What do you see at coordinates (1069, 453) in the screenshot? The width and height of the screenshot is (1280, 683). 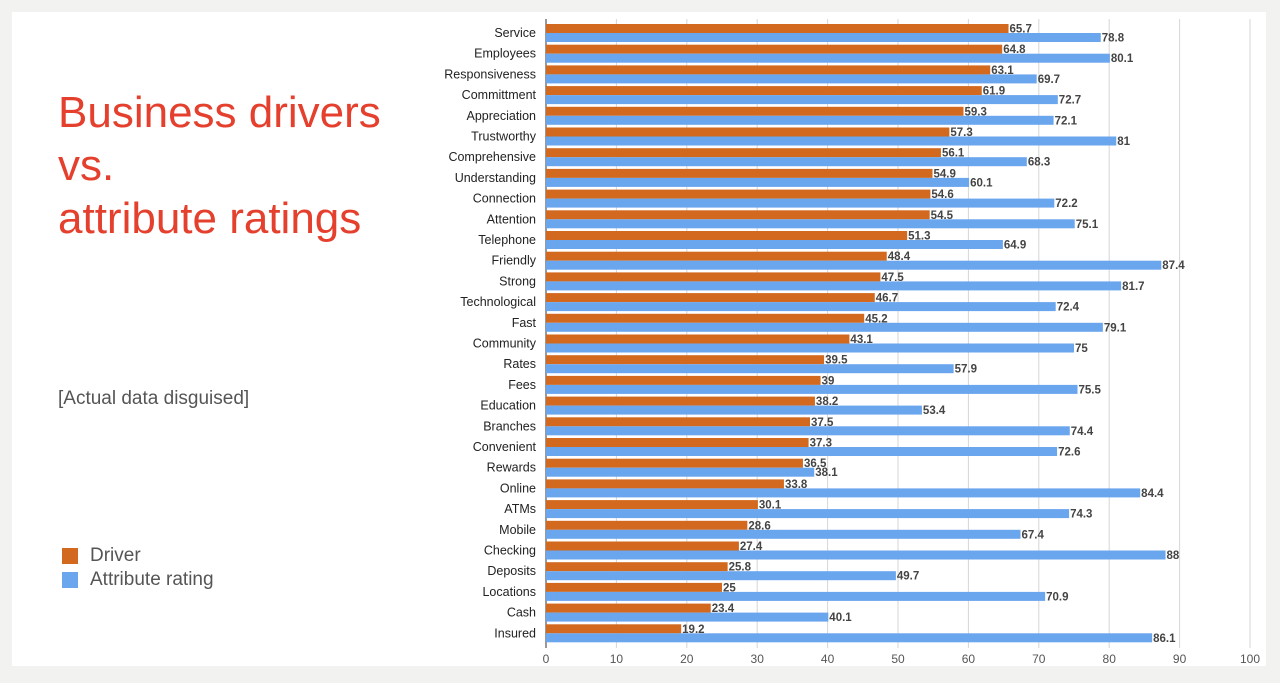 I see `attribute-value-label-convenient: 72.6` at bounding box center [1069, 453].